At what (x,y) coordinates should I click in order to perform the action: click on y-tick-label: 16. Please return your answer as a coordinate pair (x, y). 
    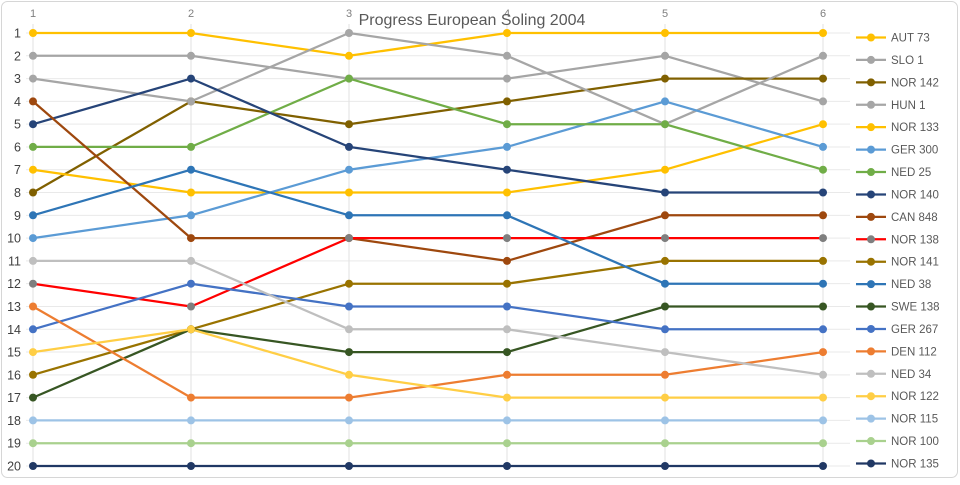
    Looking at the image, I should click on (14, 375).